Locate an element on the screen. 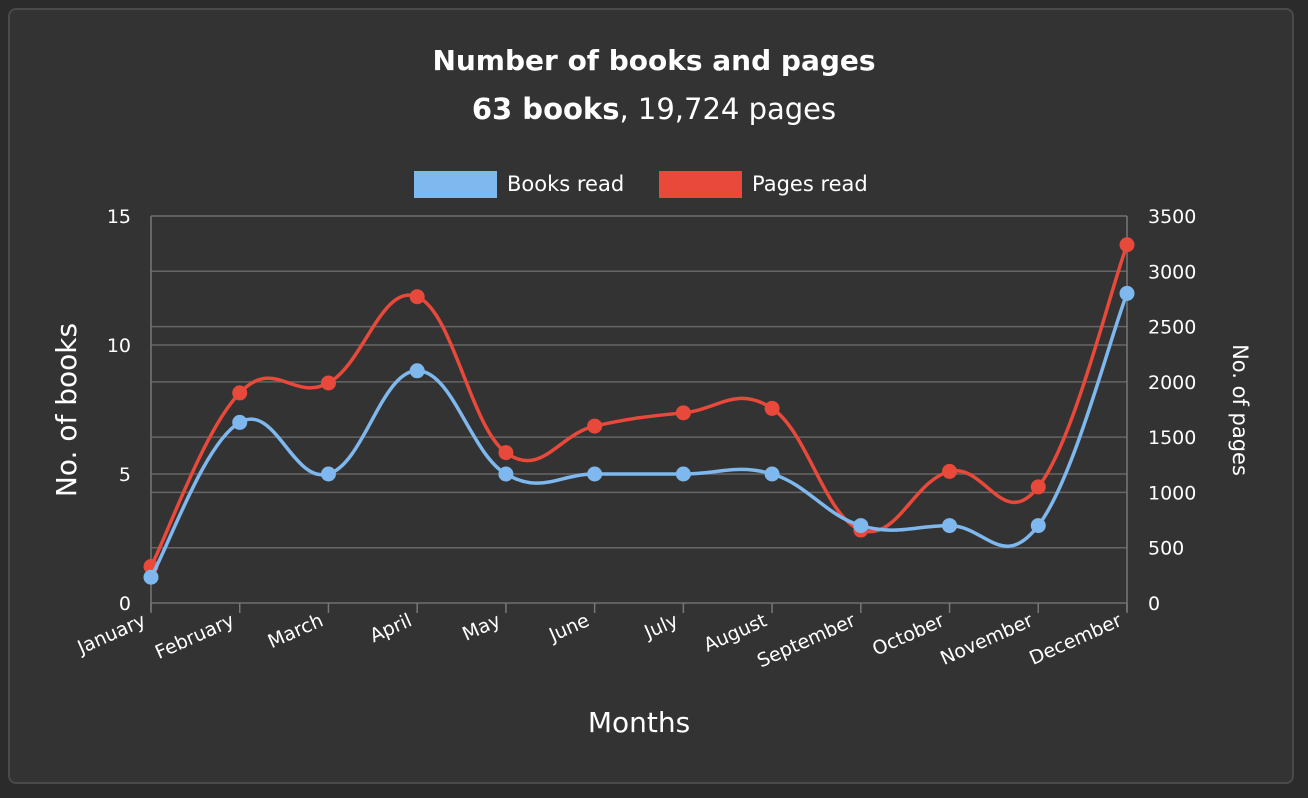 Image resolution: width=1308 pixels, height=798 pixels. legend-item: Pages read is located at coordinates (763, 184).